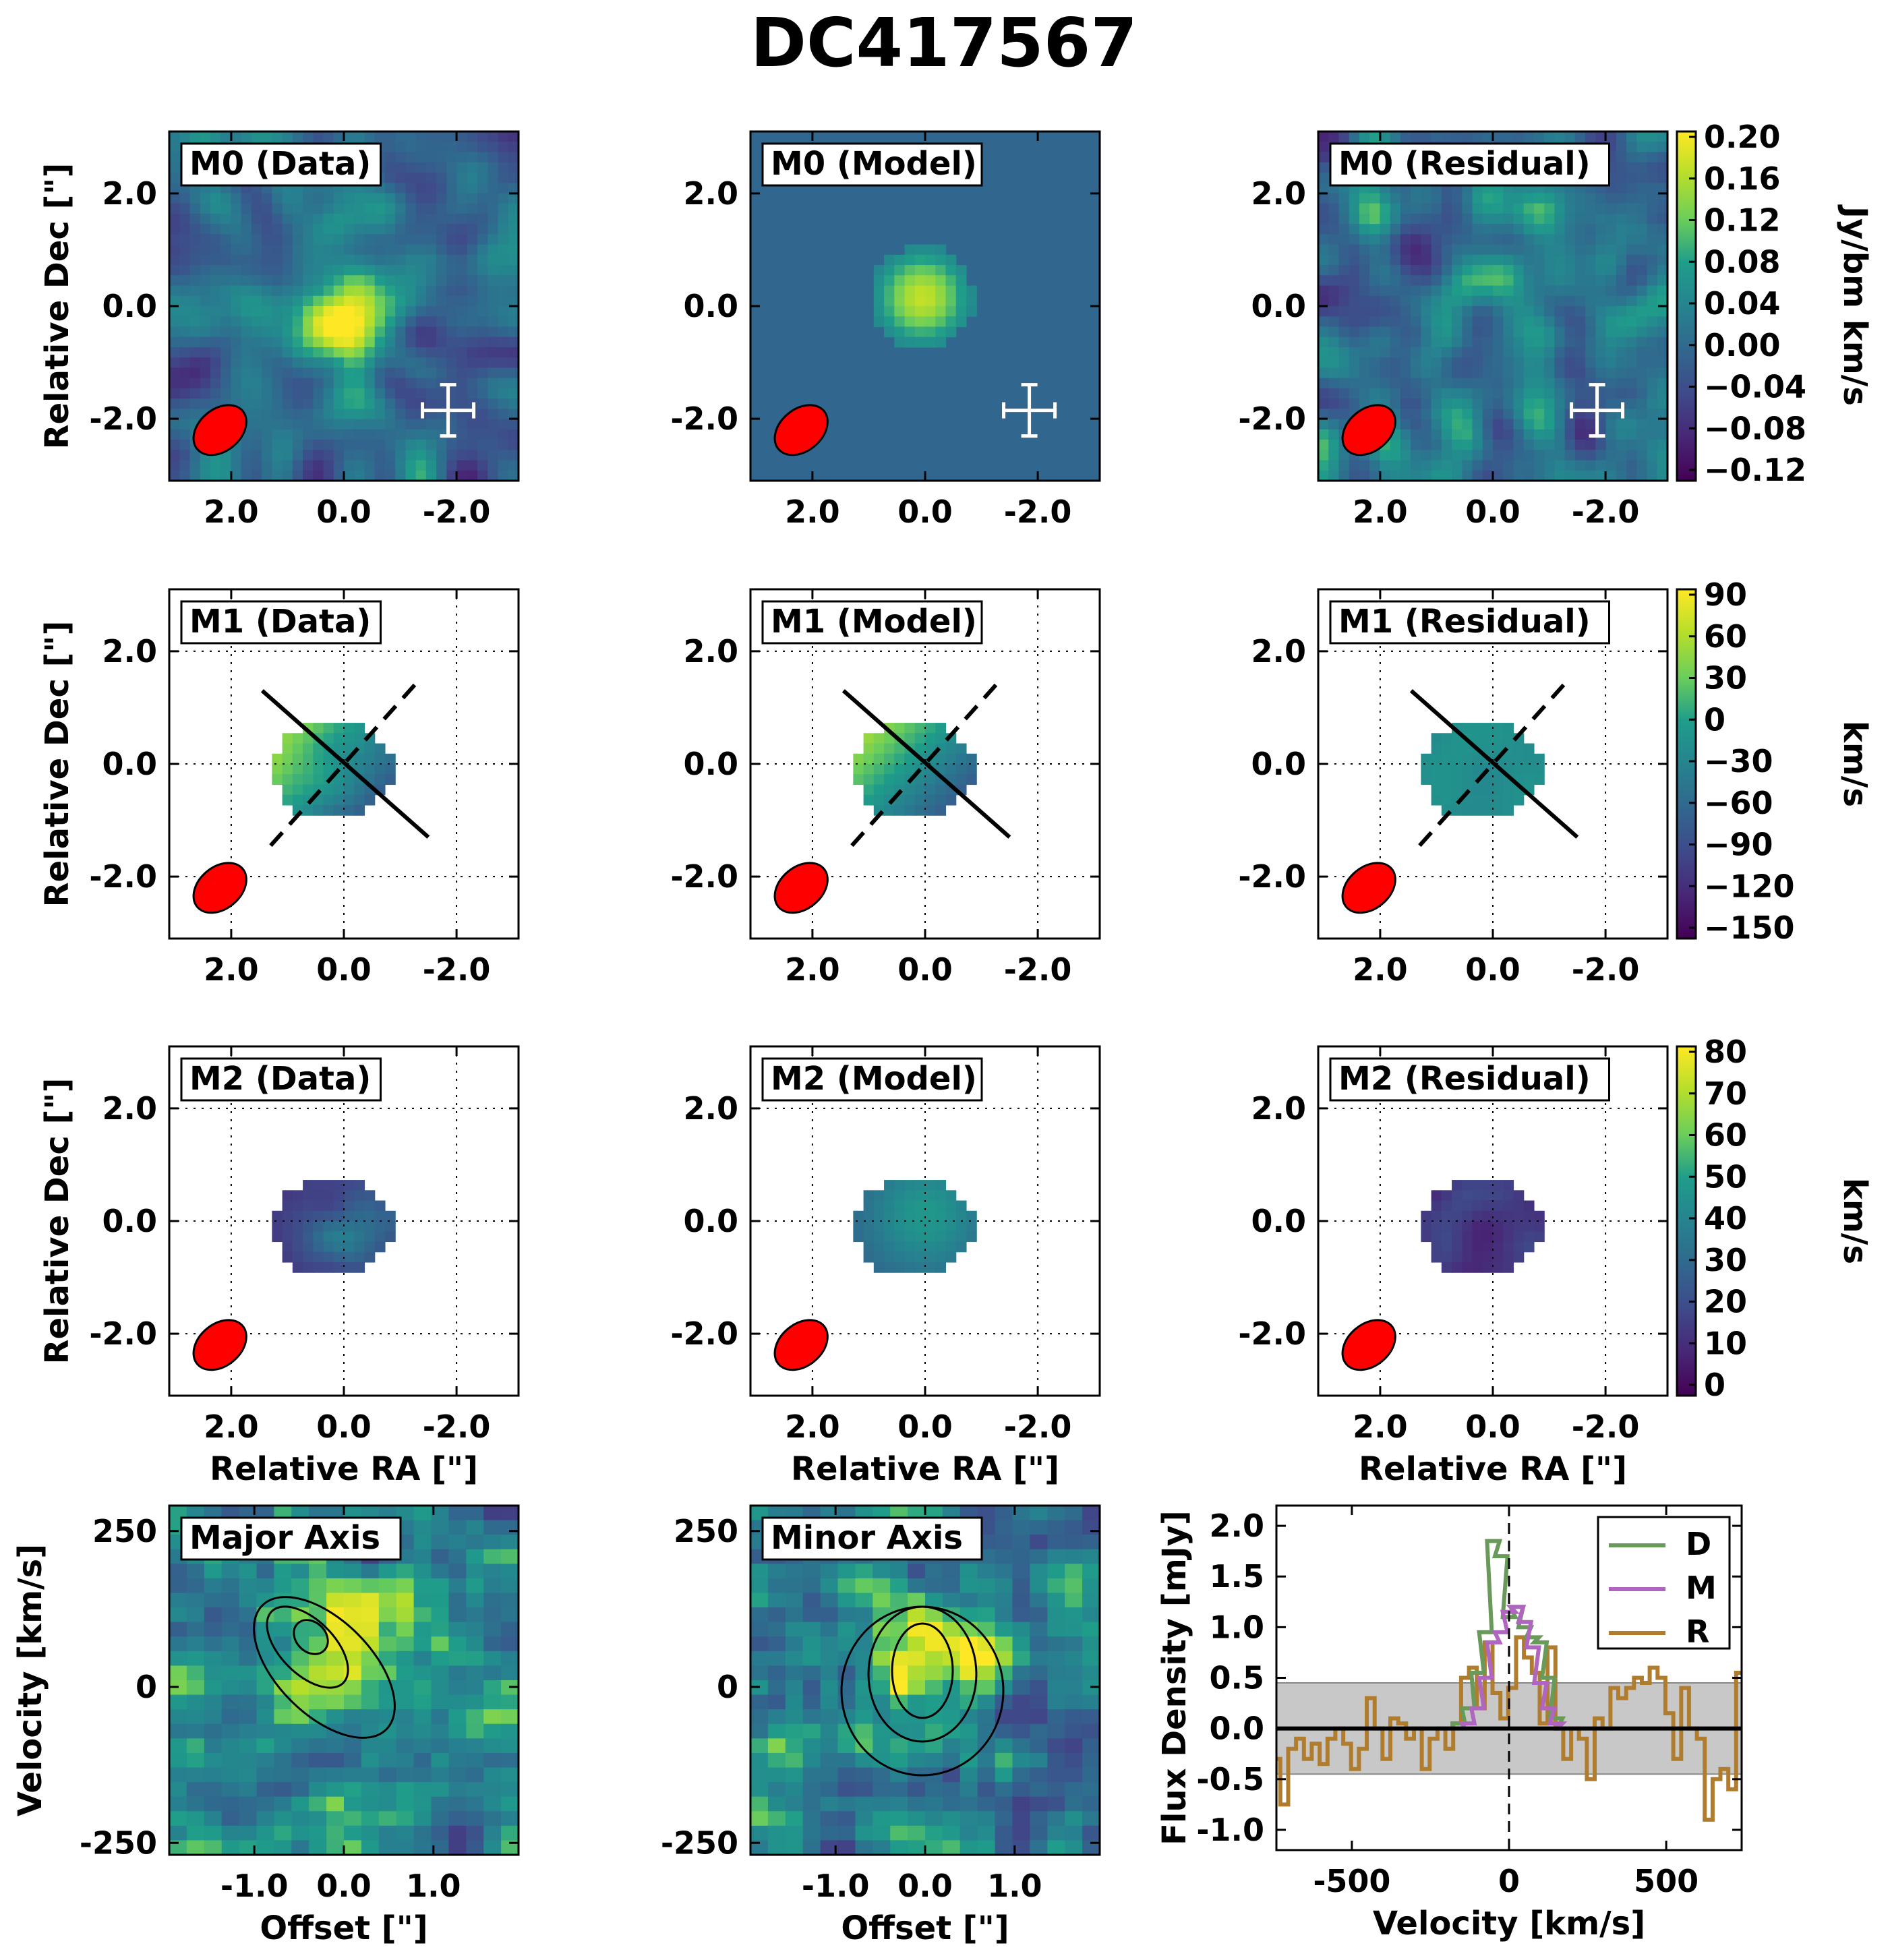 The height and width of the screenshot is (1960, 1890). What do you see at coordinates (727, 1687) in the screenshot?
I see `y-tick-label: 0` at bounding box center [727, 1687].